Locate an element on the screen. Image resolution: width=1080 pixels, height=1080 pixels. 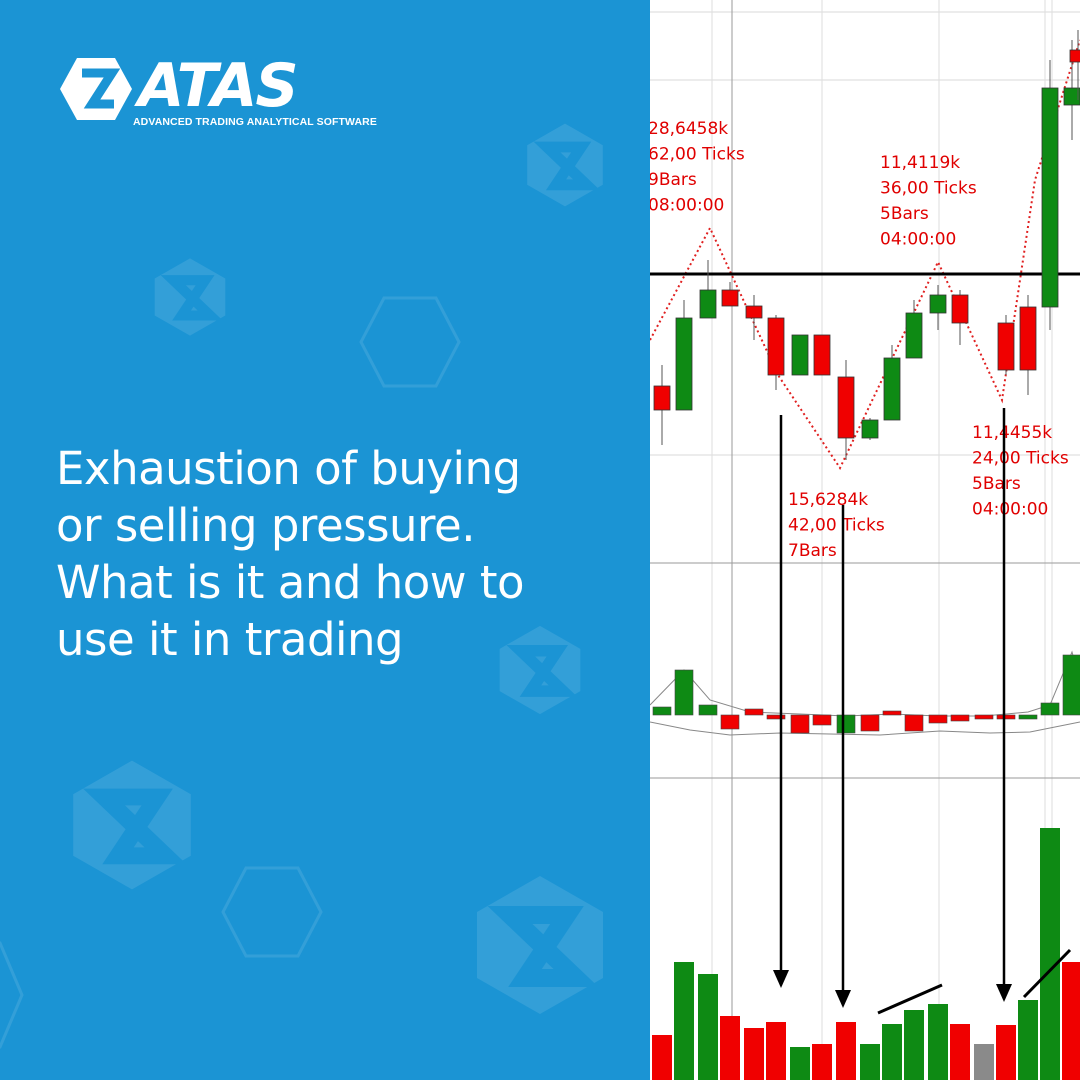
swing-annotation: 11,4119k 36,00 Ticks 5Bars 04:00:00 is located at coordinates (928, 201).